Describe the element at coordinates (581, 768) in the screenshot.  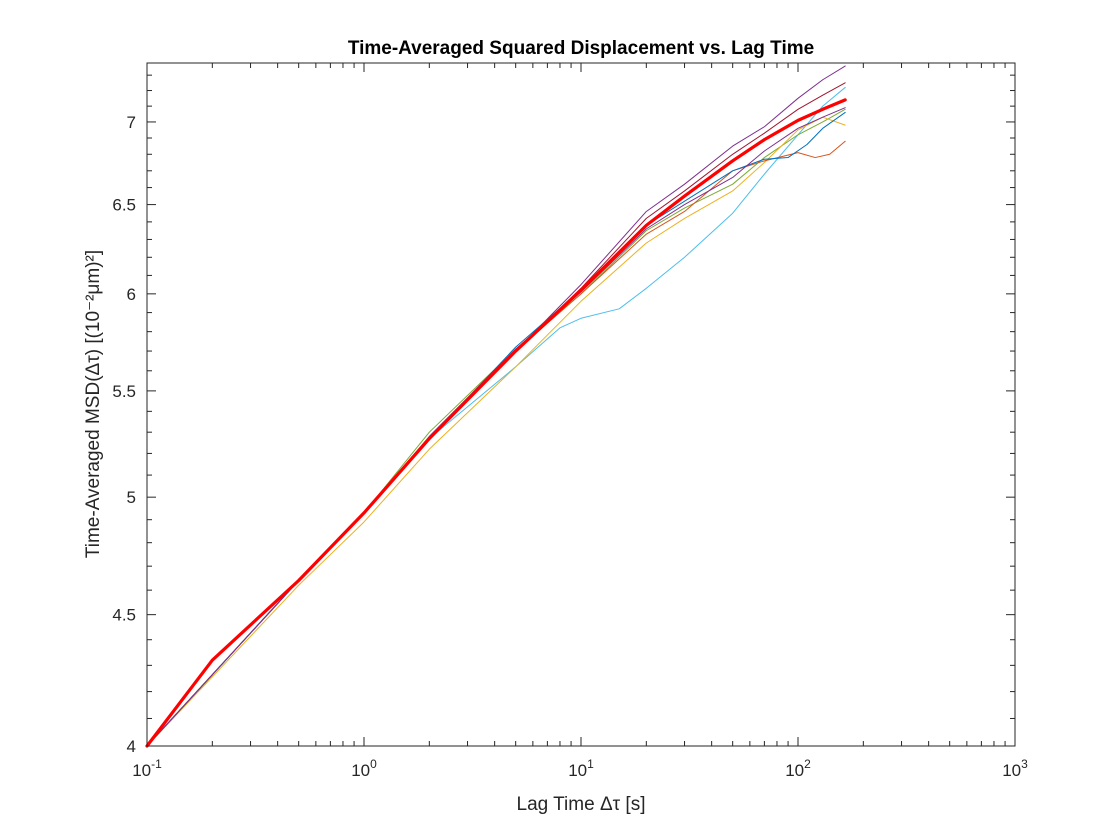
I see `x-tick-label: 10¹` at that location.